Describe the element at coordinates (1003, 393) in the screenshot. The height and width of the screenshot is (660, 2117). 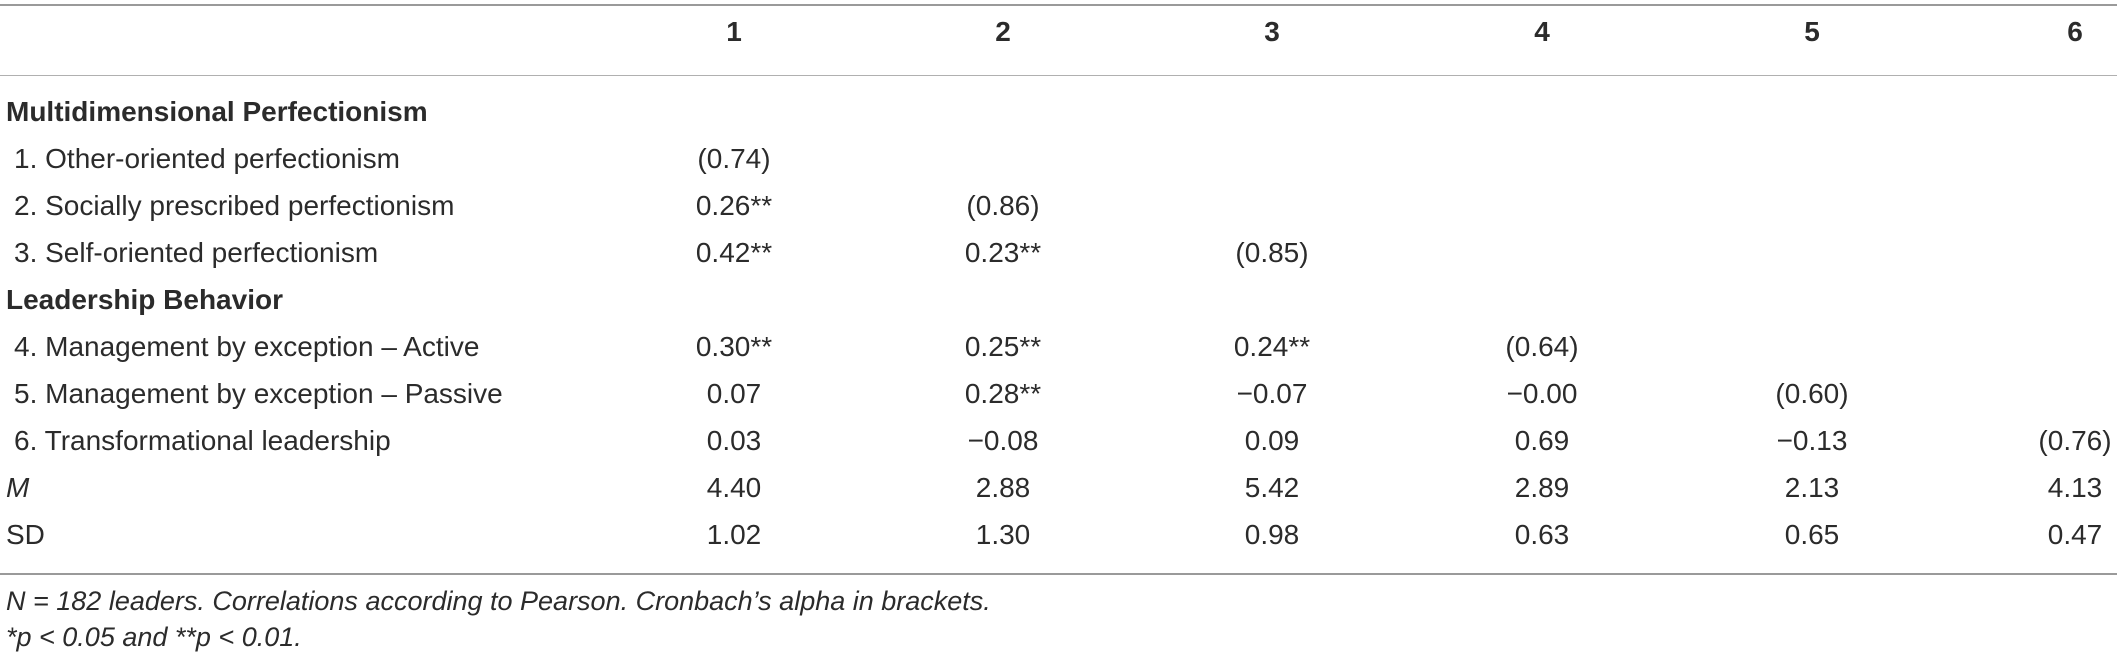
I see `table-cell: 0.28**` at that location.